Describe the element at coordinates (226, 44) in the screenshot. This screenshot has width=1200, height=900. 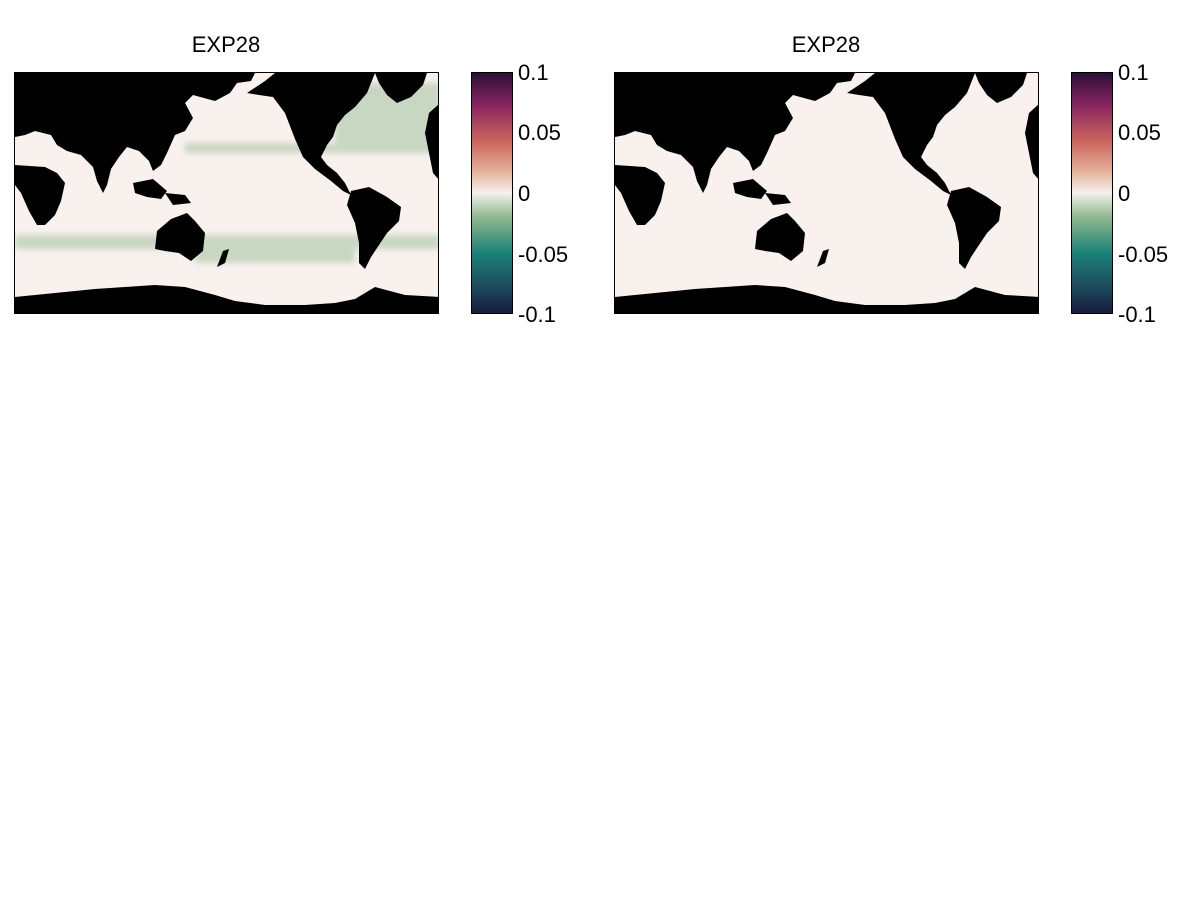
I see `map-title-left: EXP28` at that location.